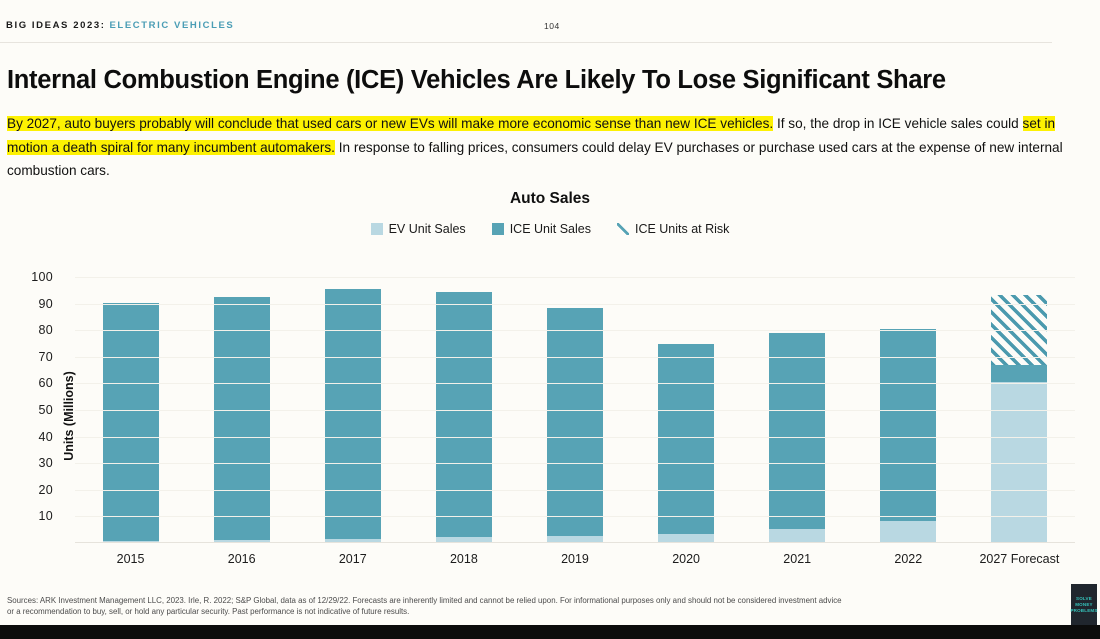  I want to click on x-tick-label: 2019, so click(575, 559).